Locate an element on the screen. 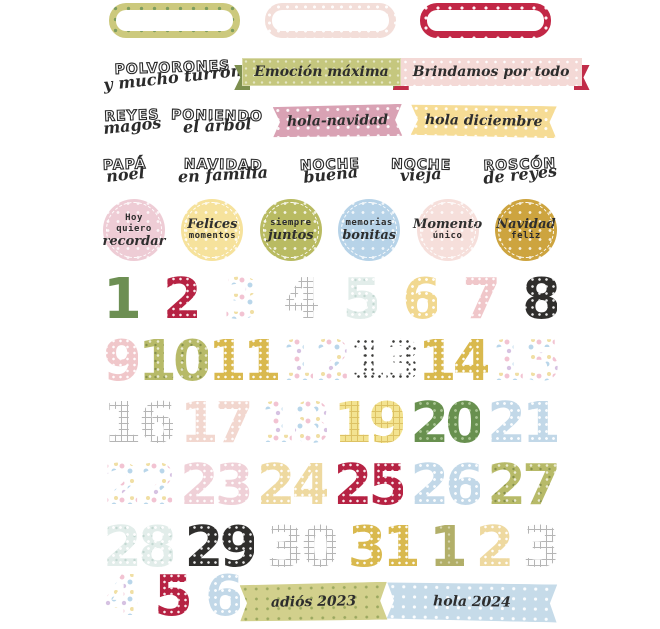 The width and height of the screenshot is (660, 629). year-banner-blue: hola 2024 is located at coordinates (472, 602).